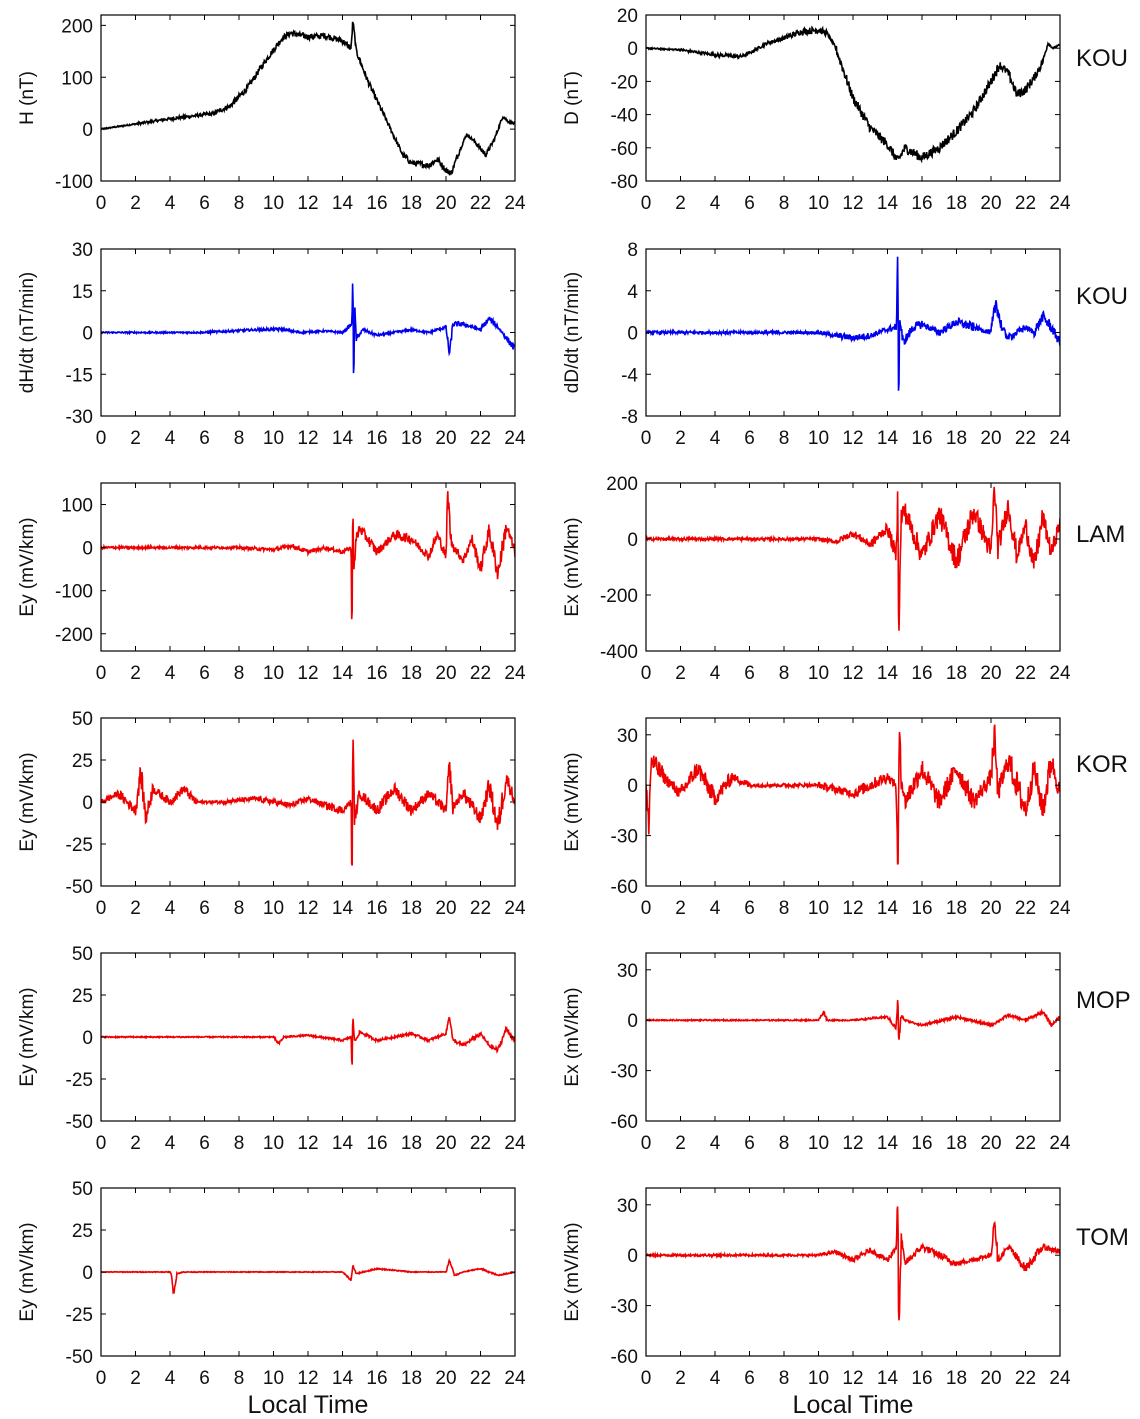 This screenshot has height=1419, width=1140. I want to click on x-axis-label-right: Local Time, so click(853, 1405).